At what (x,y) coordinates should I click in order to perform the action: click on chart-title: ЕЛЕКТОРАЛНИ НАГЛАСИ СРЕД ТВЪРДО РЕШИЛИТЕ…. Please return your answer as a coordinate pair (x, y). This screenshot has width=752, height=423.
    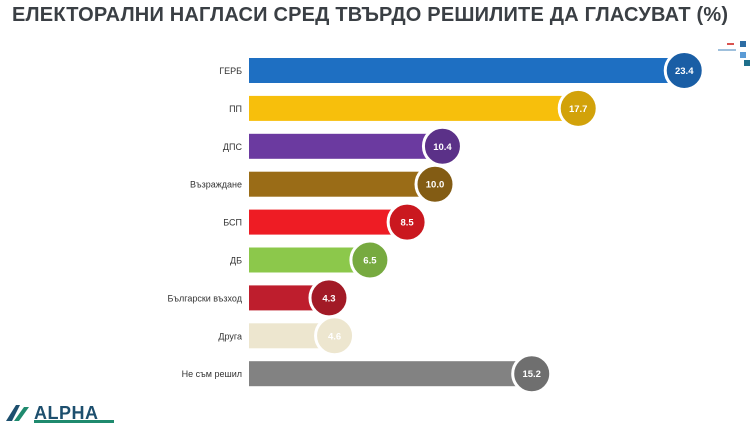
    Looking at the image, I should click on (370, 15).